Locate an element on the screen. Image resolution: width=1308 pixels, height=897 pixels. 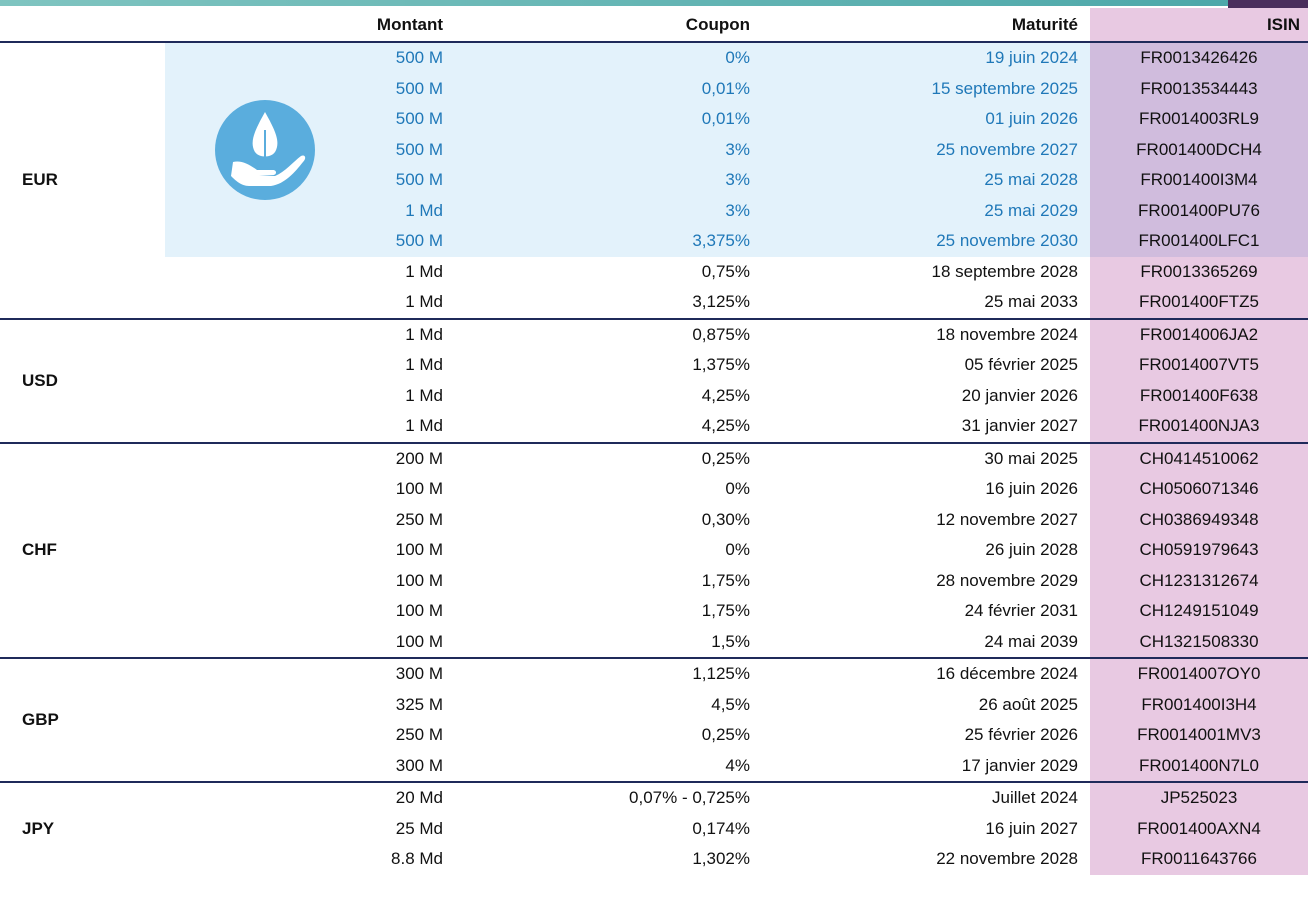
isin-cell: FR001400LFC1 is located at coordinates (1199, 241).